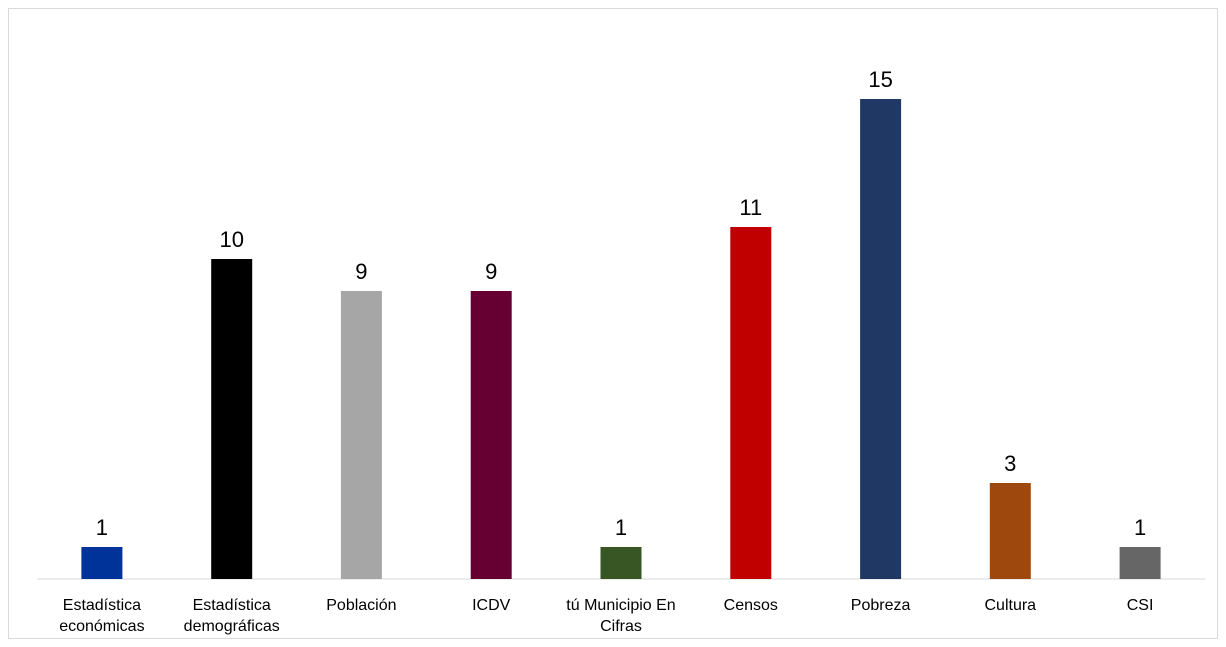 The width and height of the screenshot is (1226, 647). Describe the element at coordinates (361, 271) in the screenshot. I see `value-label-2: 9` at that location.